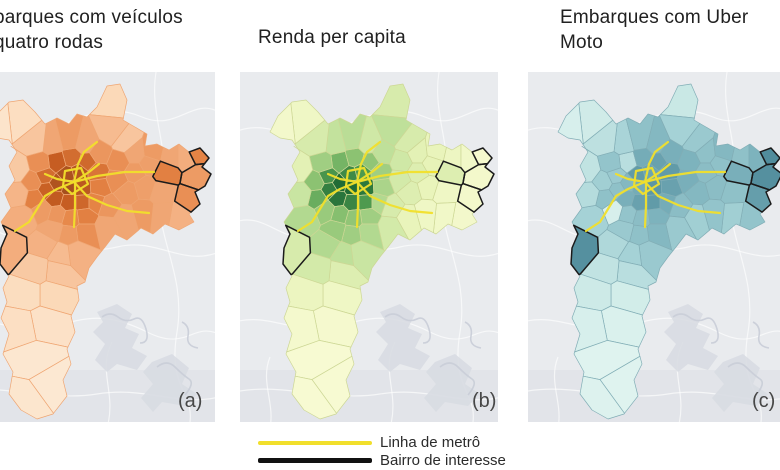  I want to click on panel-a-title: barques com veículos quatro rodas, so click(91, 30).